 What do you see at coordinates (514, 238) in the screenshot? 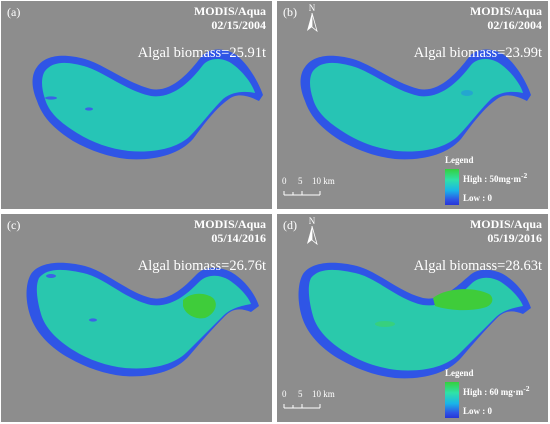
I see `acquisition-date: 05/19/2016` at bounding box center [514, 238].